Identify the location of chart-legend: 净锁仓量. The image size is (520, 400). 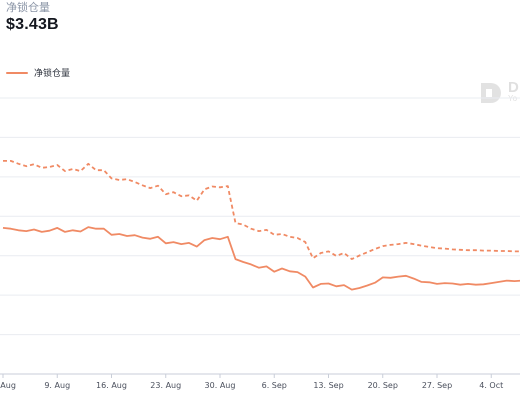
(38, 72).